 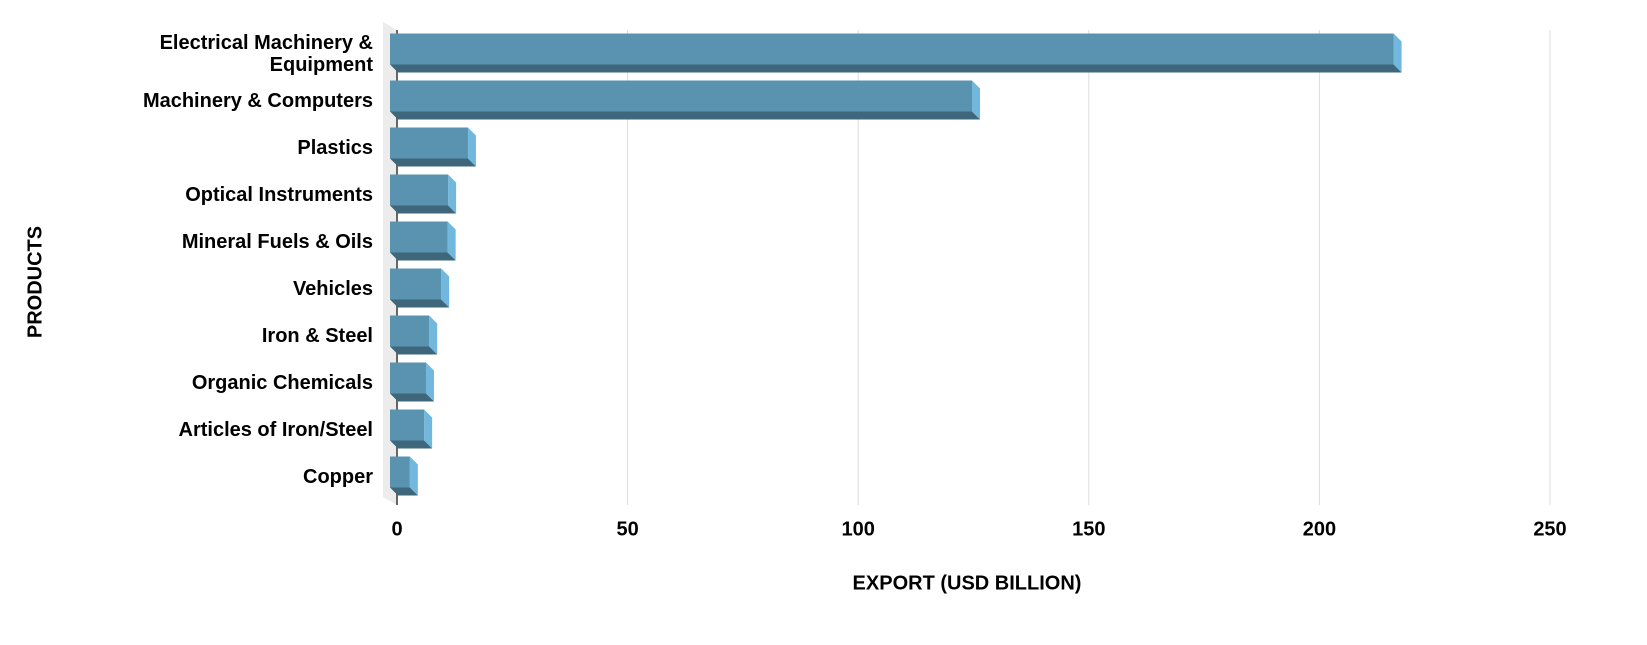 I want to click on x-tick-label: 200, so click(x=1319, y=529).